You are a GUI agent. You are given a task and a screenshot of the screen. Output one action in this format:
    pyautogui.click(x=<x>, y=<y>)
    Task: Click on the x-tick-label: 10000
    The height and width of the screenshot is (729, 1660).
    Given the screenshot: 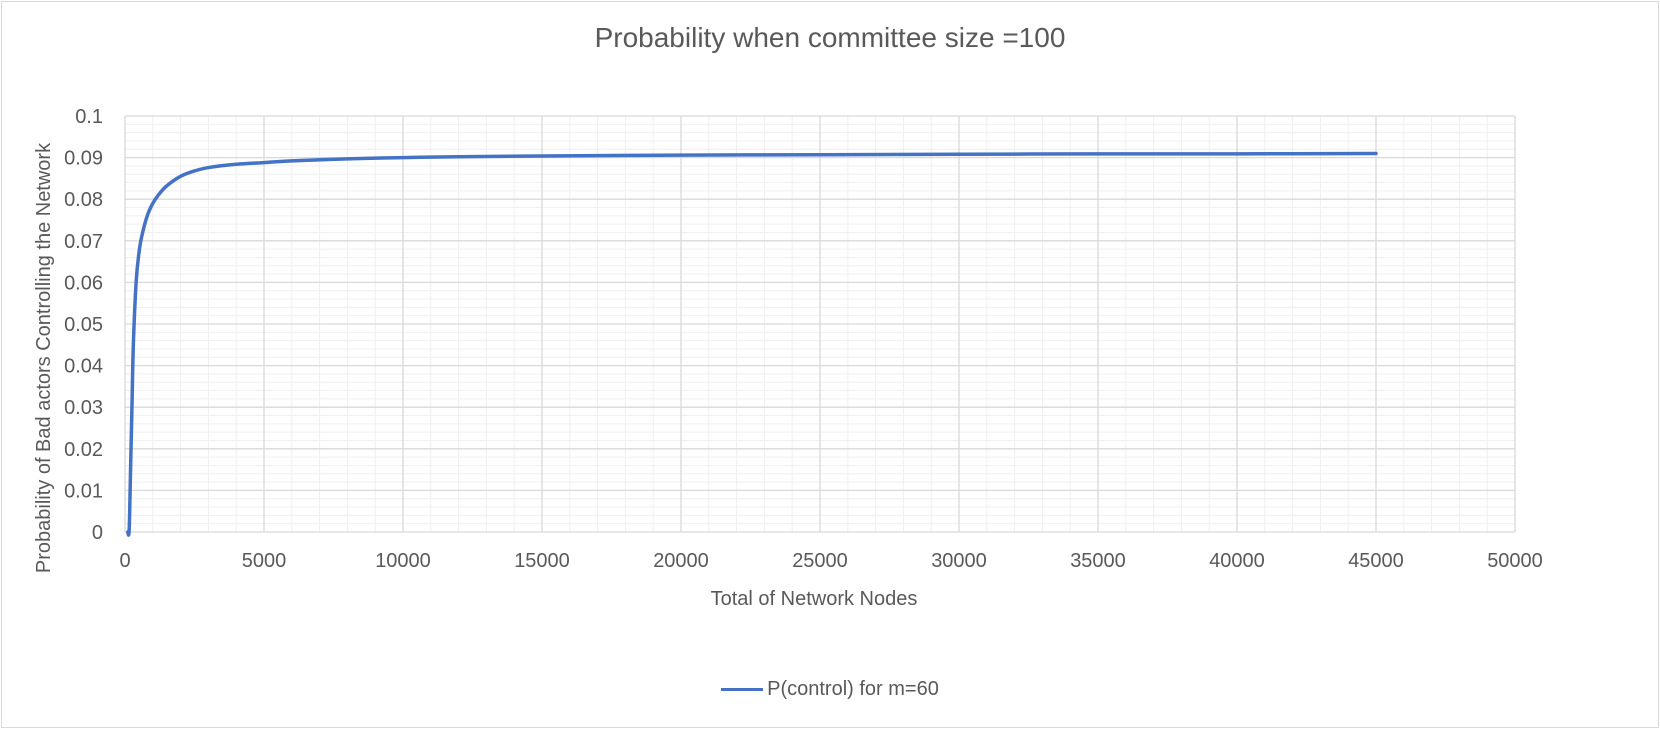 What is the action you would take?
    pyautogui.click(x=403, y=561)
    